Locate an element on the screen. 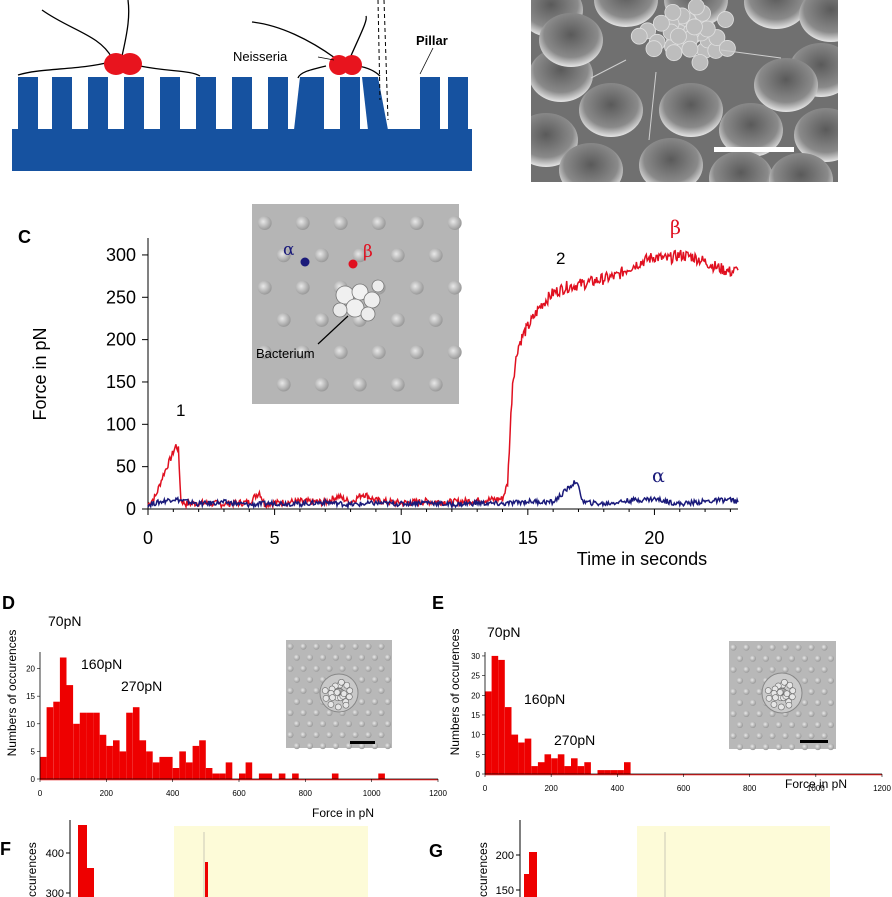 This screenshot has height=897, width=892. y-tick-label: 50 is located at coordinates (126, 467).